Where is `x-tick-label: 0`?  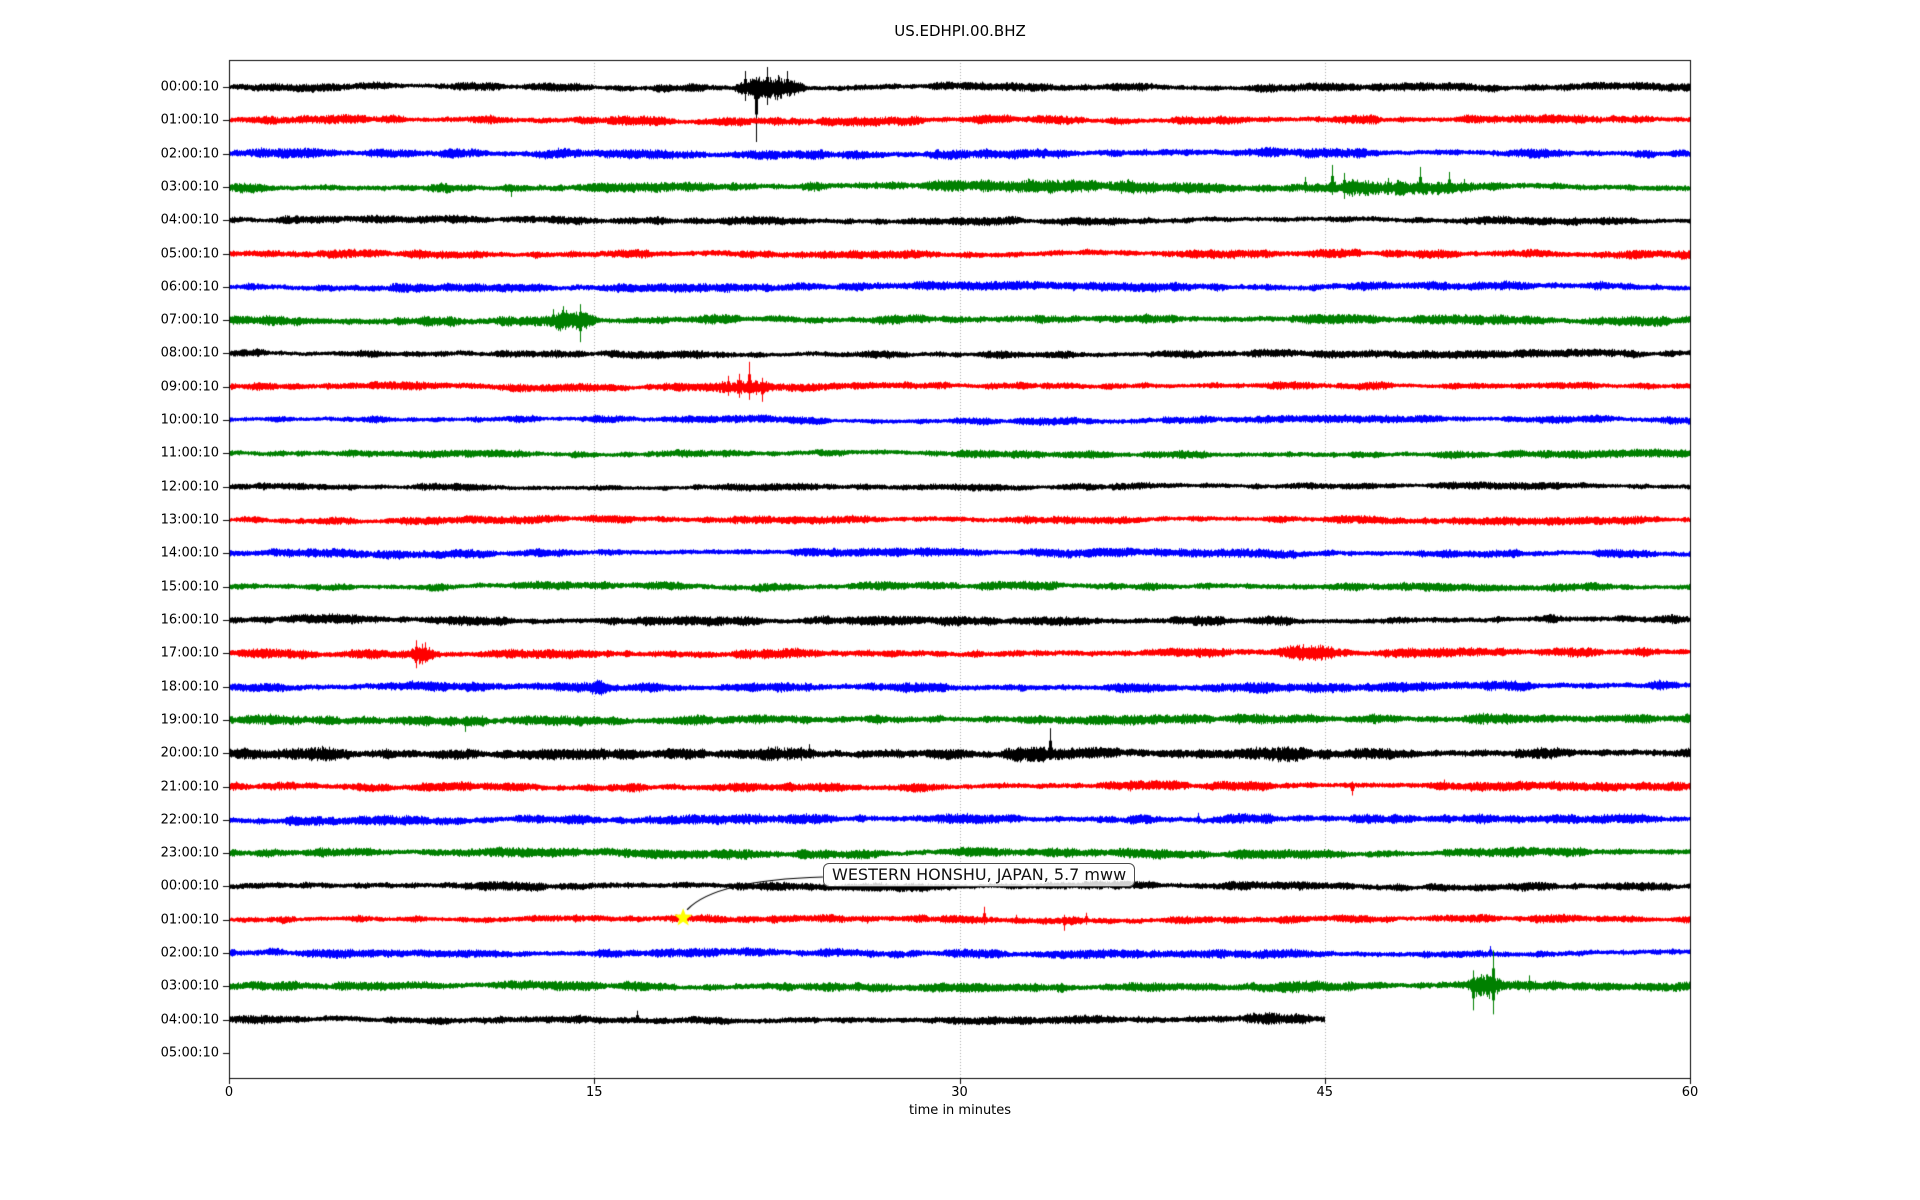
x-tick-label: 0 is located at coordinates (229, 1092).